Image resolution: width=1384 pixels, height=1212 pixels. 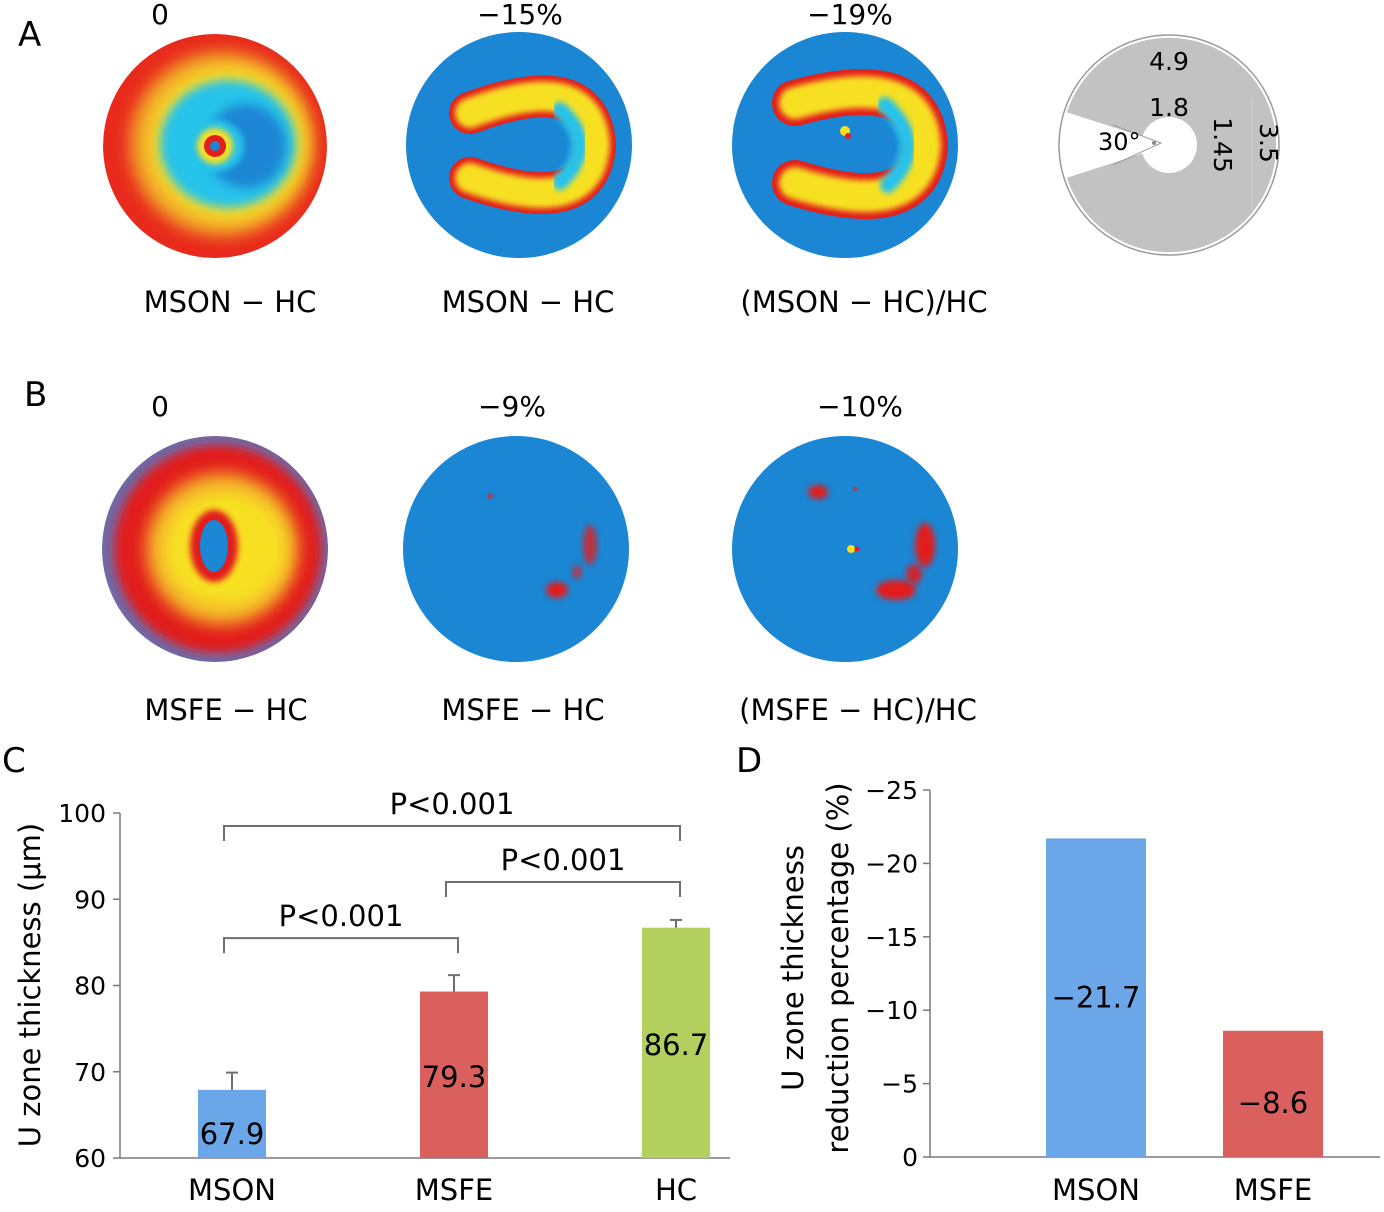 I want to click on thickness-map-a3, so click(x=845, y=145).